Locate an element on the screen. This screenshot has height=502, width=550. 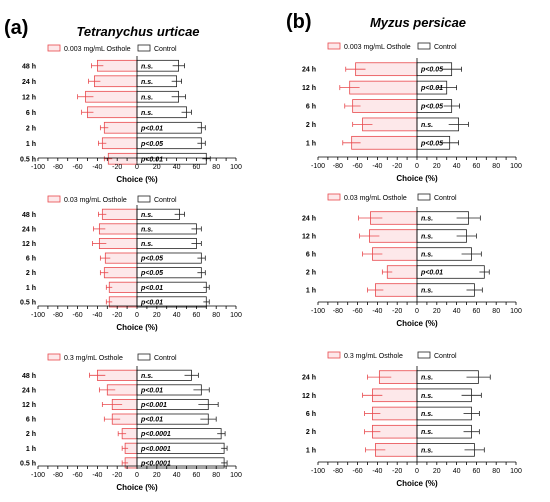
legend-label-treatment: 0.3 mg/mL Osthole is located at coordinates (93, 358).